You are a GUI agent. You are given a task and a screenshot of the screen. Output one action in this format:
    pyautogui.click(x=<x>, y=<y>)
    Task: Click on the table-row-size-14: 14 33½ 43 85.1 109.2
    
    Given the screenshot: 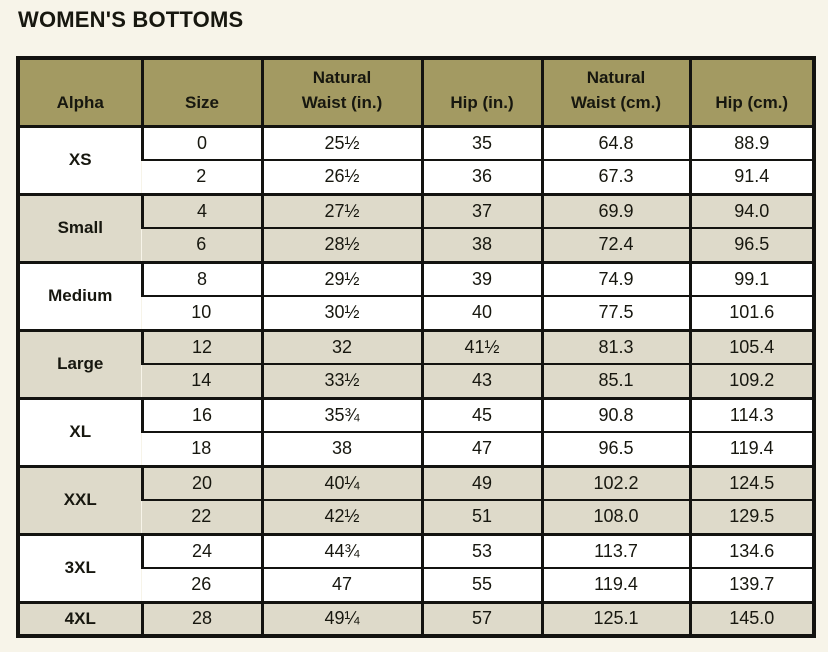 What is the action you would take?
    pyautogui.click(x=416, y=380)
    